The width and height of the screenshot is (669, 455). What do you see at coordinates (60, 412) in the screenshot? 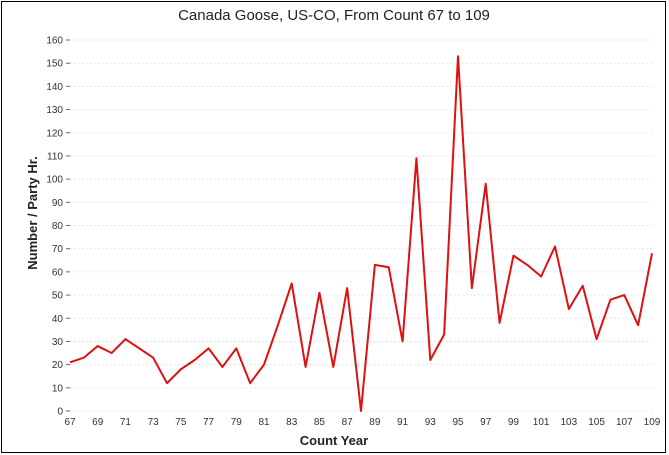
I see `y-tick-label-0: 0` at bounding box center [60, 412].